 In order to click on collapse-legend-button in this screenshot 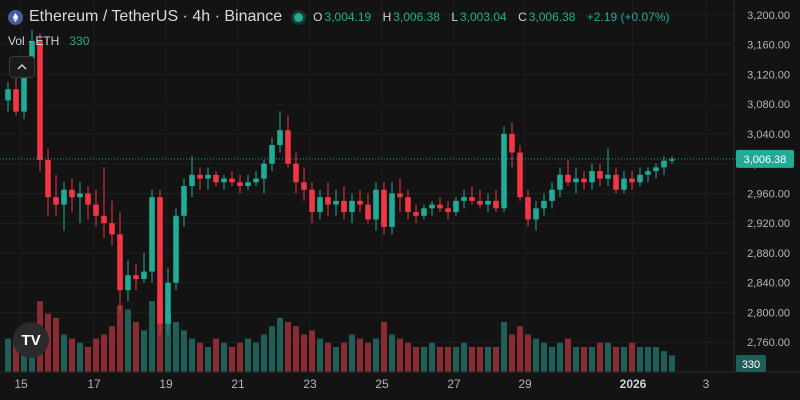, I will do `click(22, 67)`.